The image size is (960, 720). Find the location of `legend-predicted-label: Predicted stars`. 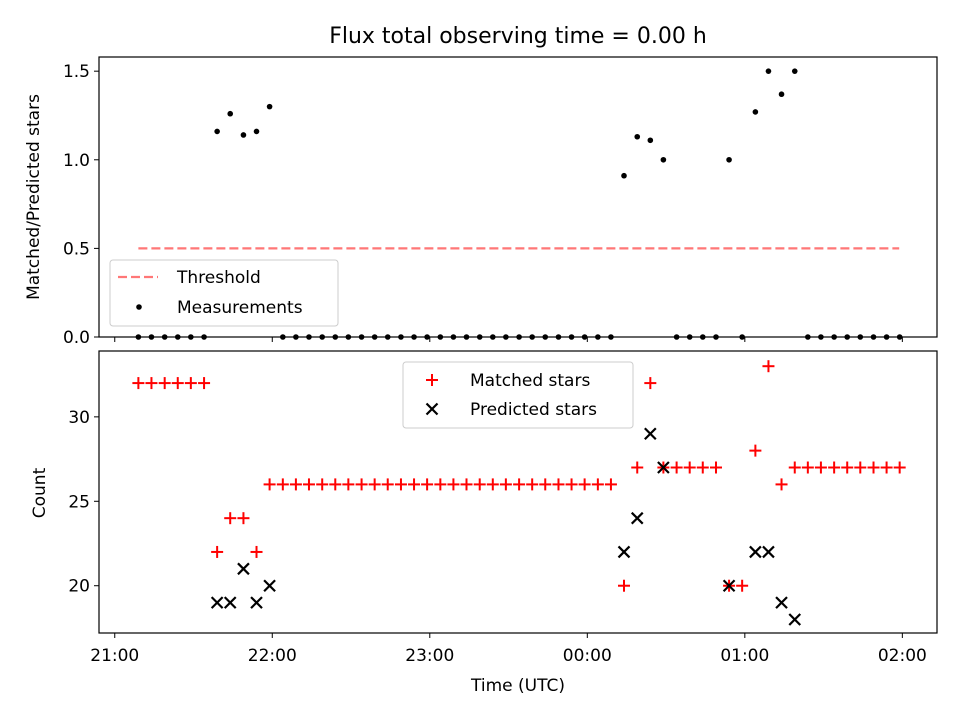

legend-predicted-label: Predicted stars is located at coordinates (533, 410).